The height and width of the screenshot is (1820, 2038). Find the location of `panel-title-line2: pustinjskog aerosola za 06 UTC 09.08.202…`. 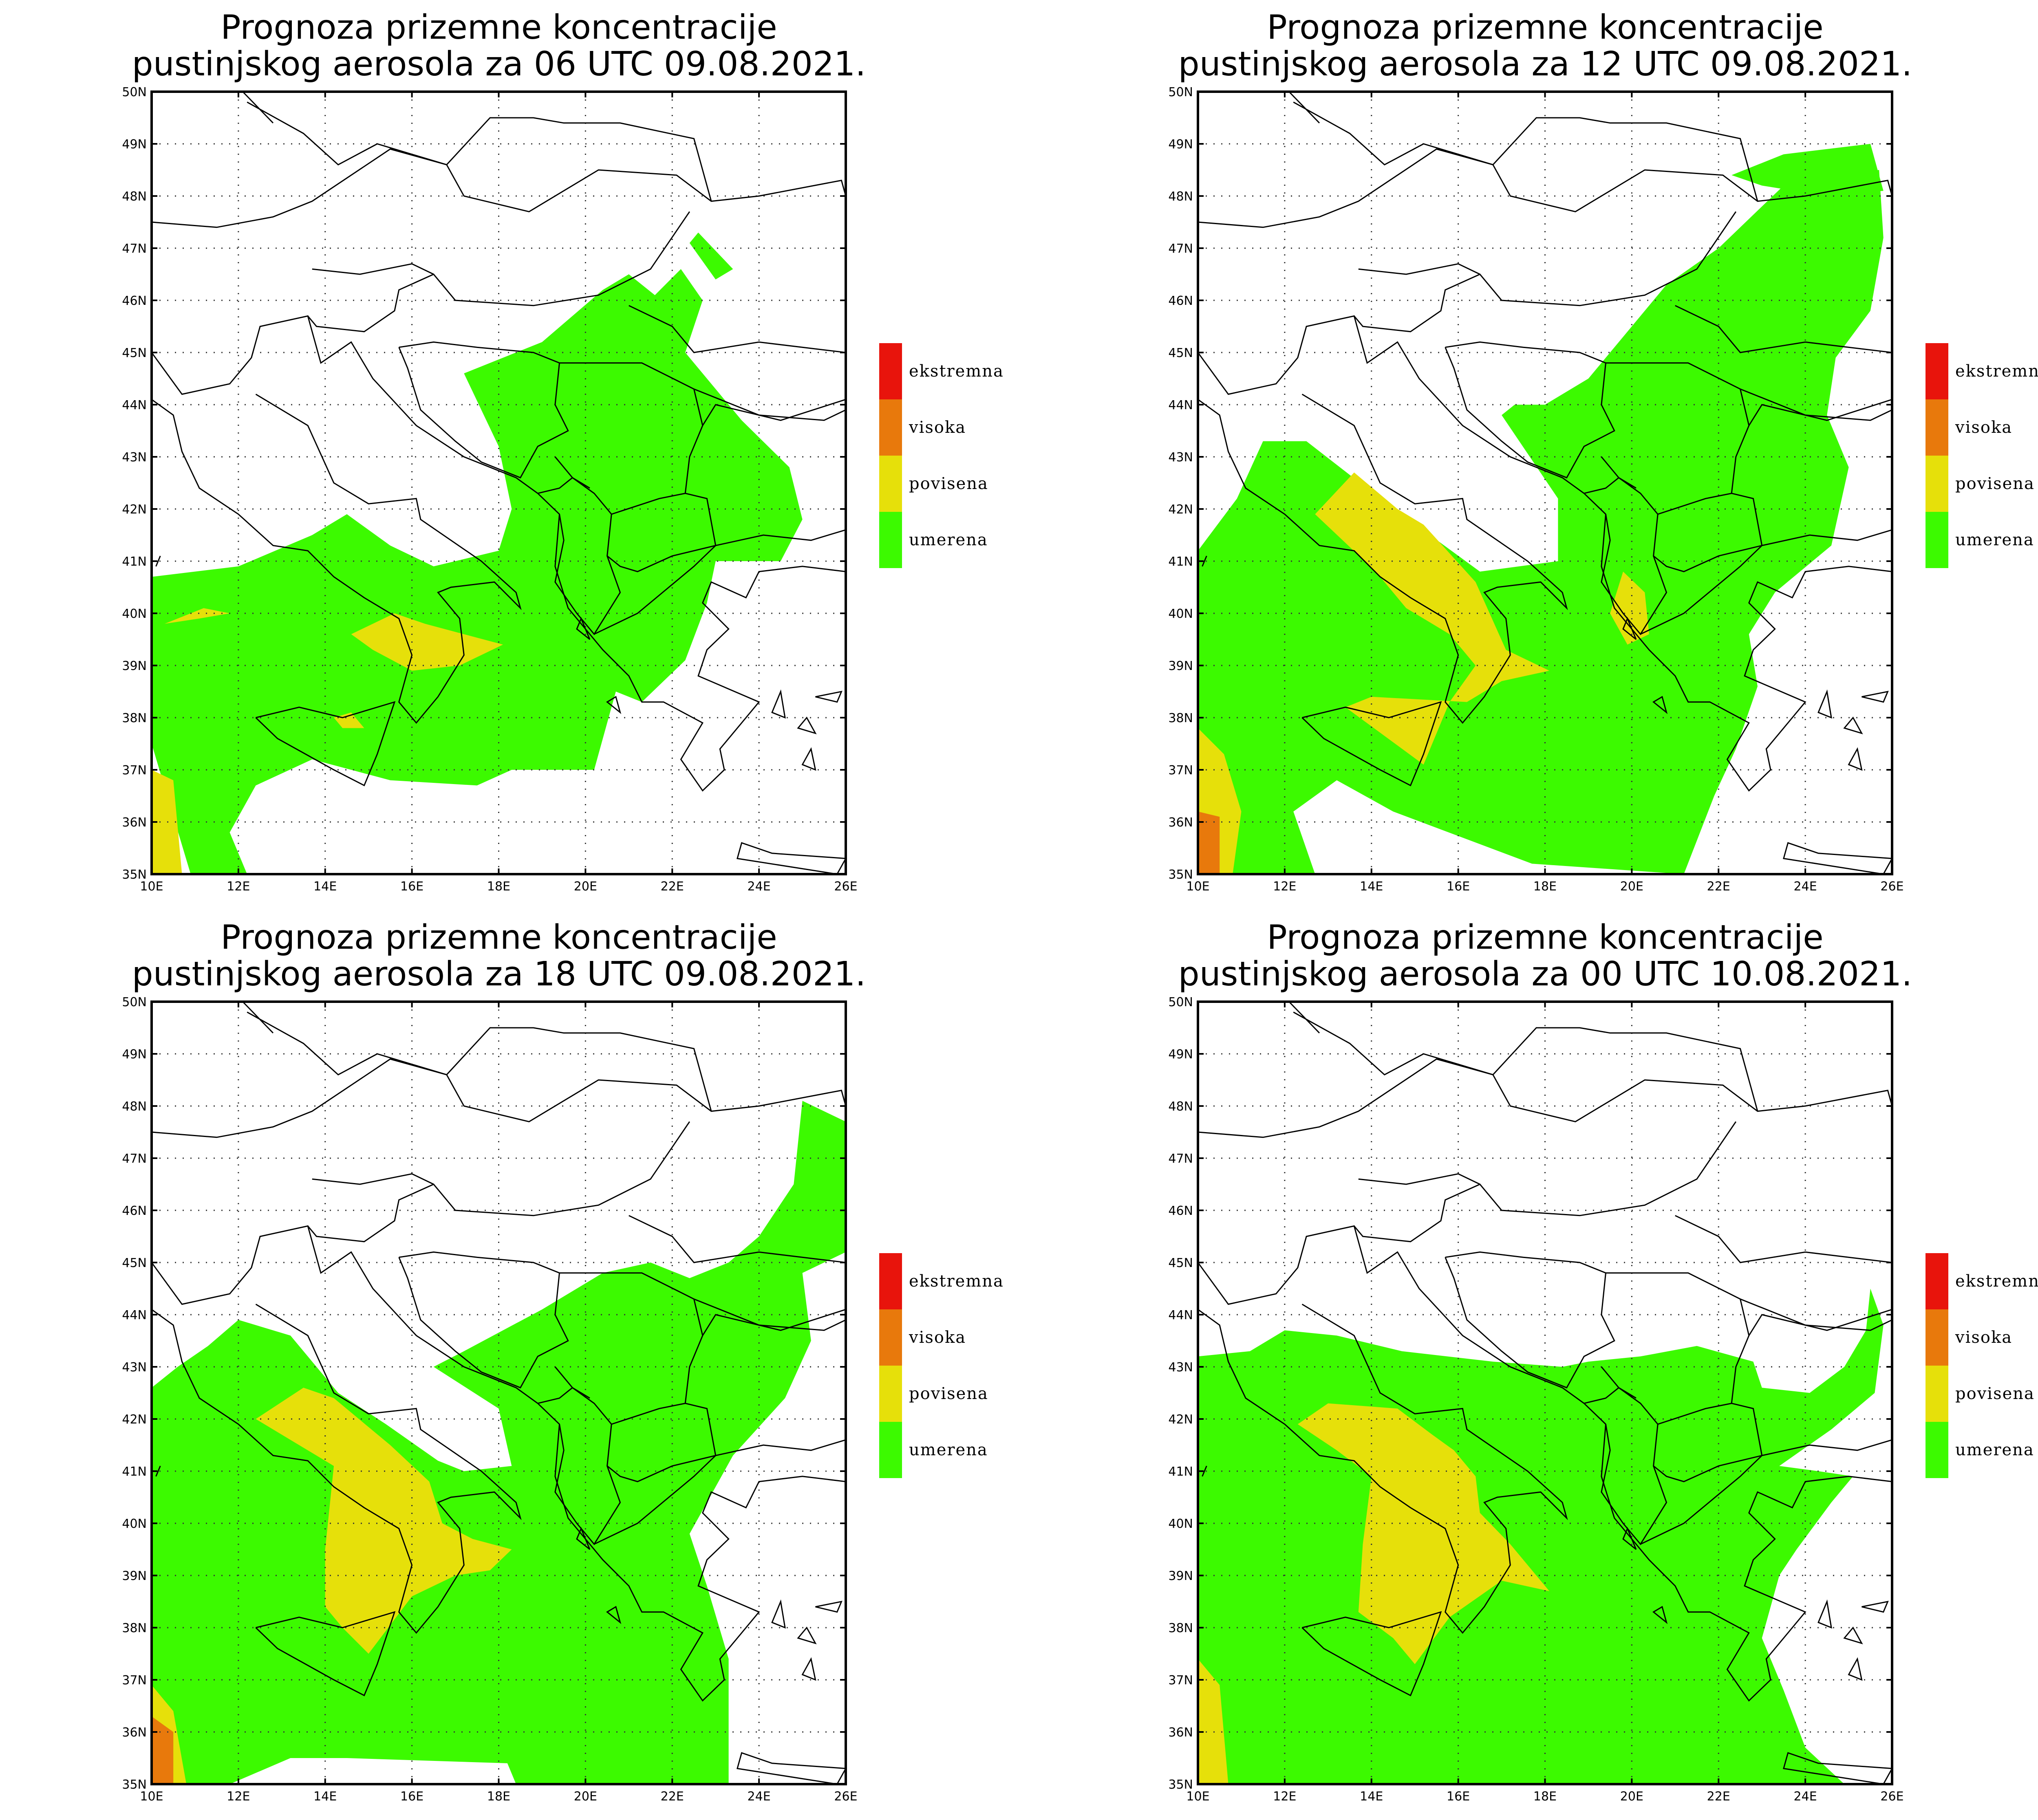

panel-title-line2: pustinjskog aerosola za 06 UTC 09.08.202… is located at coordinates (499, 64).